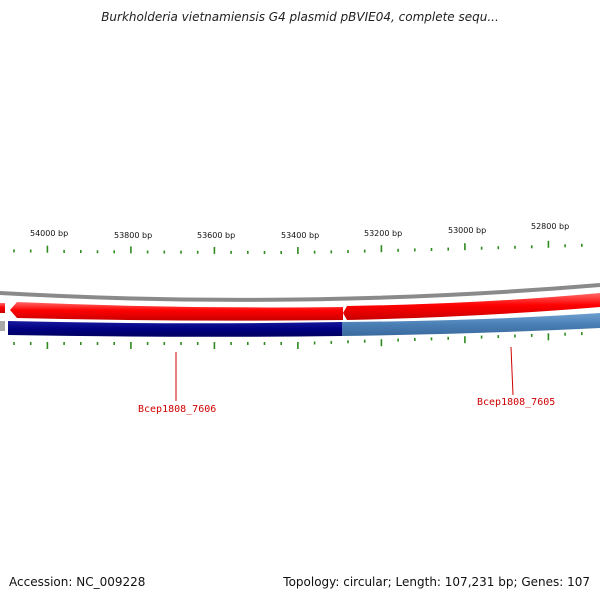  I want to click on accession-text: Accession: NC_009228, so click(77, 582).